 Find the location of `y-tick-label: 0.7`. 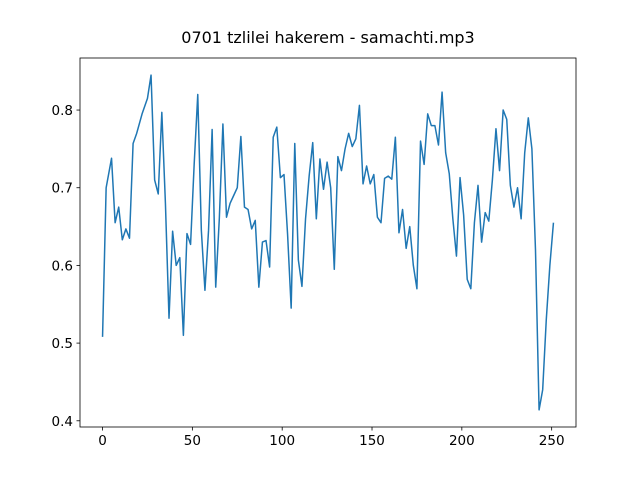

y-tick-label: 0.7 is located at coordinates (62, 189).